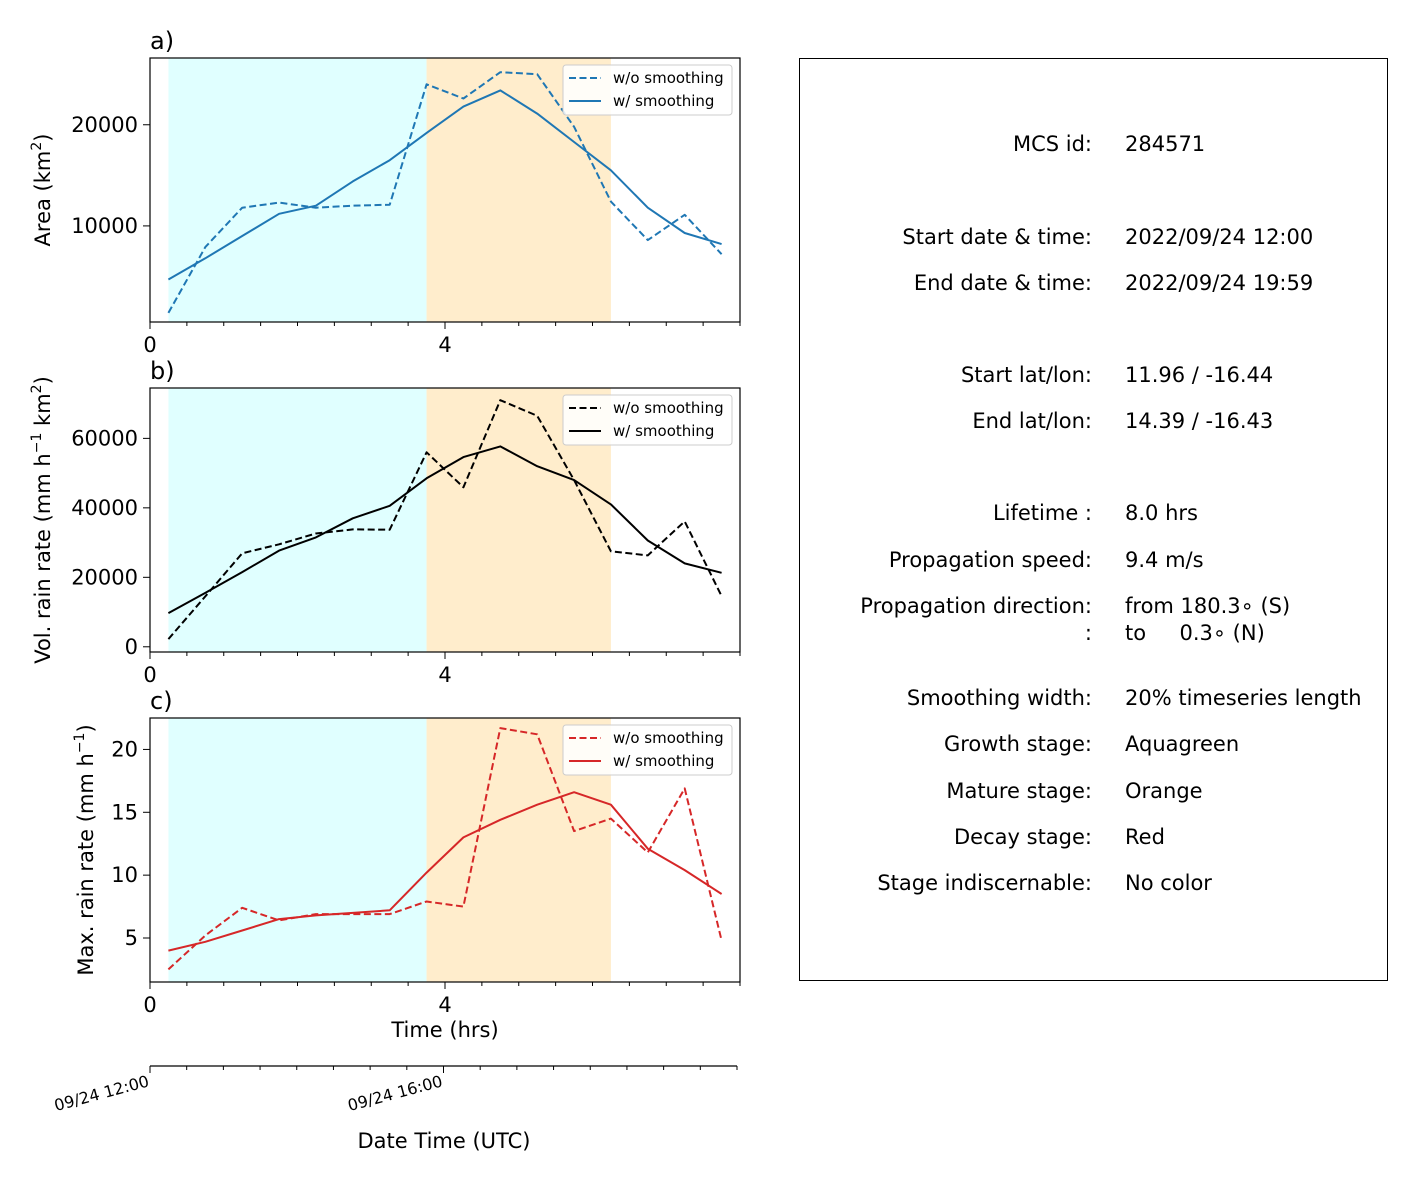 Image resolution: width=1419 pixels, height=1181 pixels. What do you see at coordinates (1093, 421) in the screenshot?
I see `info-row-end-latlon: End lat/lon: 14.39 / -16.43` at bounding box center [1093, 421].